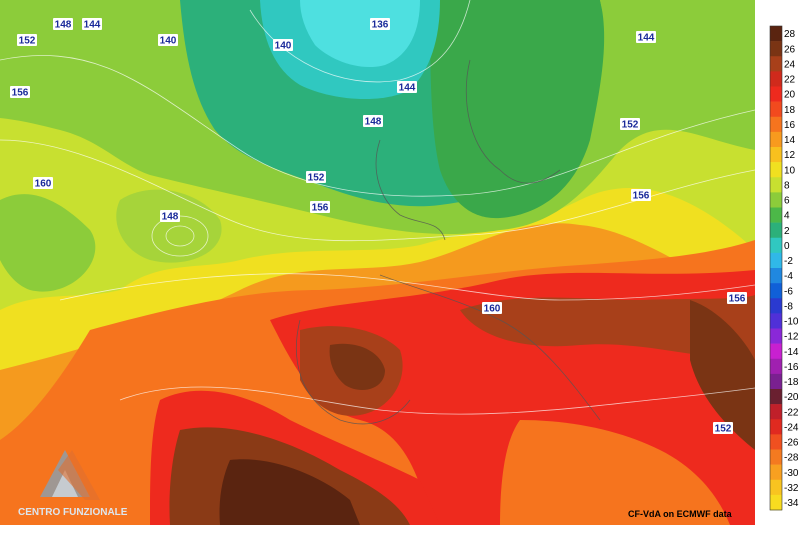 This screenshot has height=533, width=800. Describe the element at coordinates (791, 352) in the screenshot. I see `colorbar-tick-label: -14` at that location.